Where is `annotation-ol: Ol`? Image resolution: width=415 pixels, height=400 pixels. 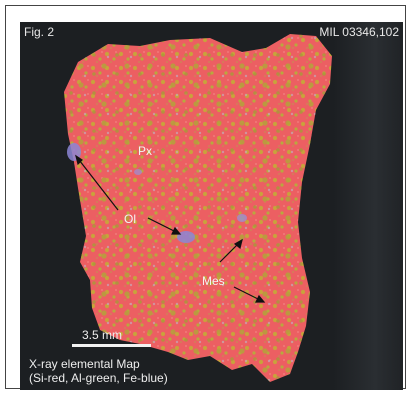 annotation-ol: Ol is located at coordinates (130, 219).